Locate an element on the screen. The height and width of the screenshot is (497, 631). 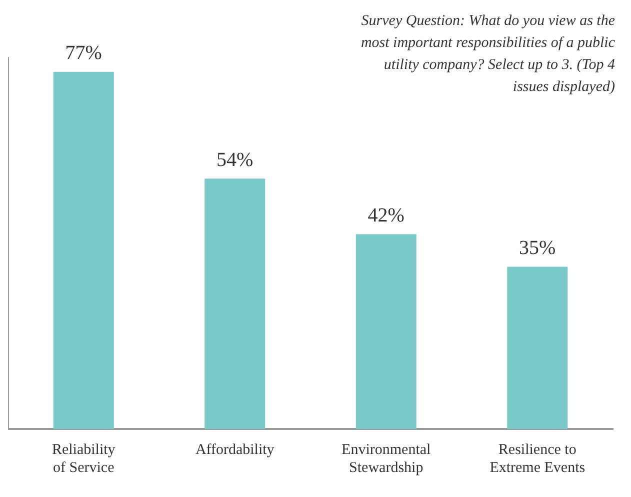
x-tick-label: Affordability is located at coordinates (235, 450).